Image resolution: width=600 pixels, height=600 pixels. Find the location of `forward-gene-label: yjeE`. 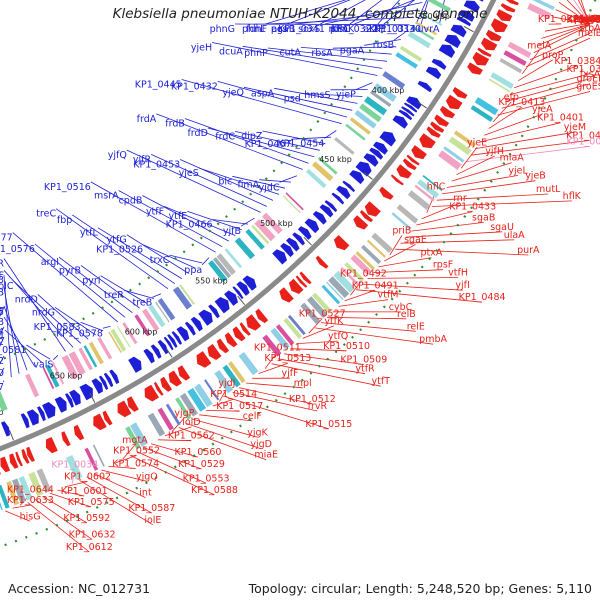

forward-gene-label: yjeE is located at coordinates (477, 142).